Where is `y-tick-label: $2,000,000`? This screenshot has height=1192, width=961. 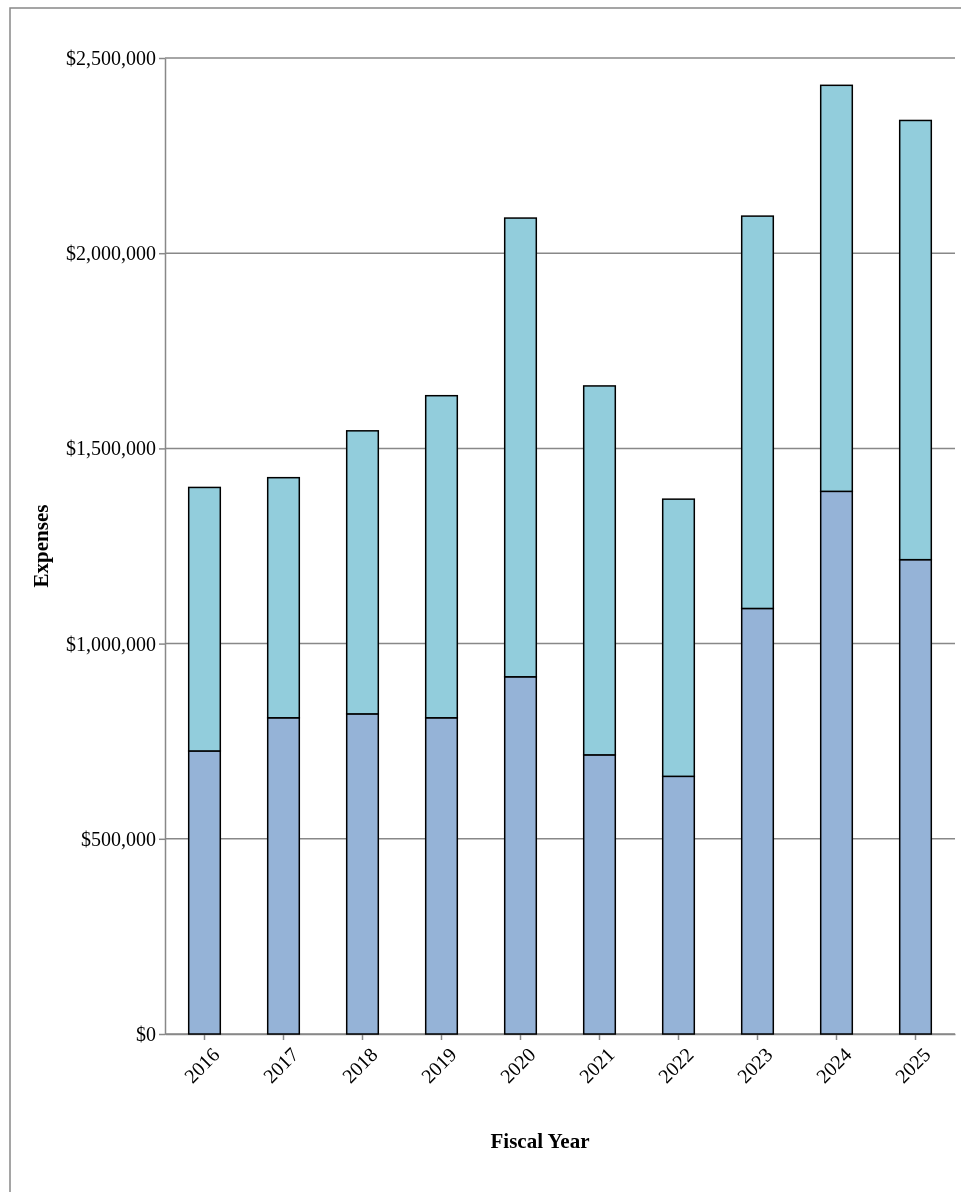
y-tick-label: $2,000,000 is located at coordinates (111, 253).